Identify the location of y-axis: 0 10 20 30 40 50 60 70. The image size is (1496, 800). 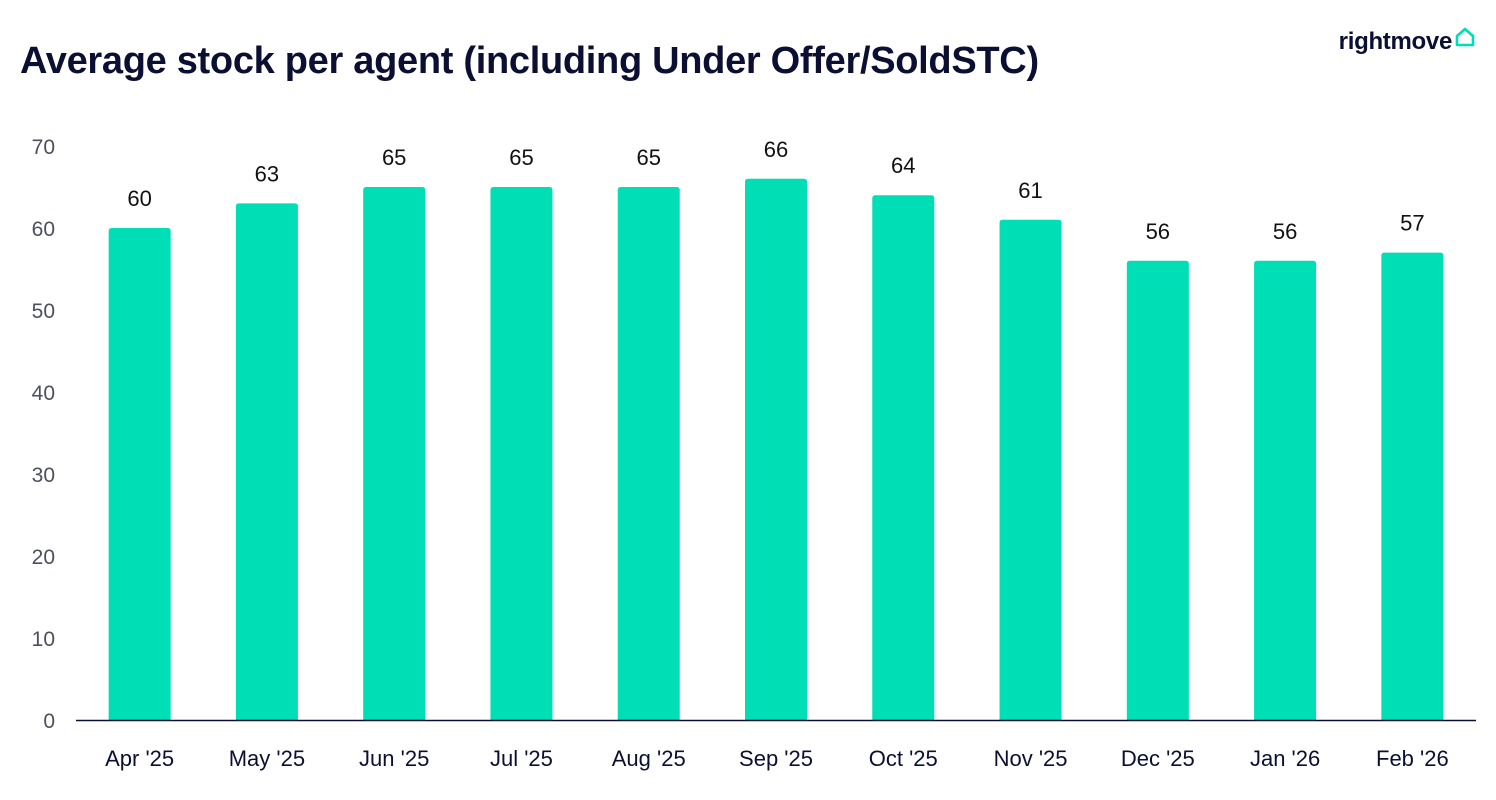
(43, 434).